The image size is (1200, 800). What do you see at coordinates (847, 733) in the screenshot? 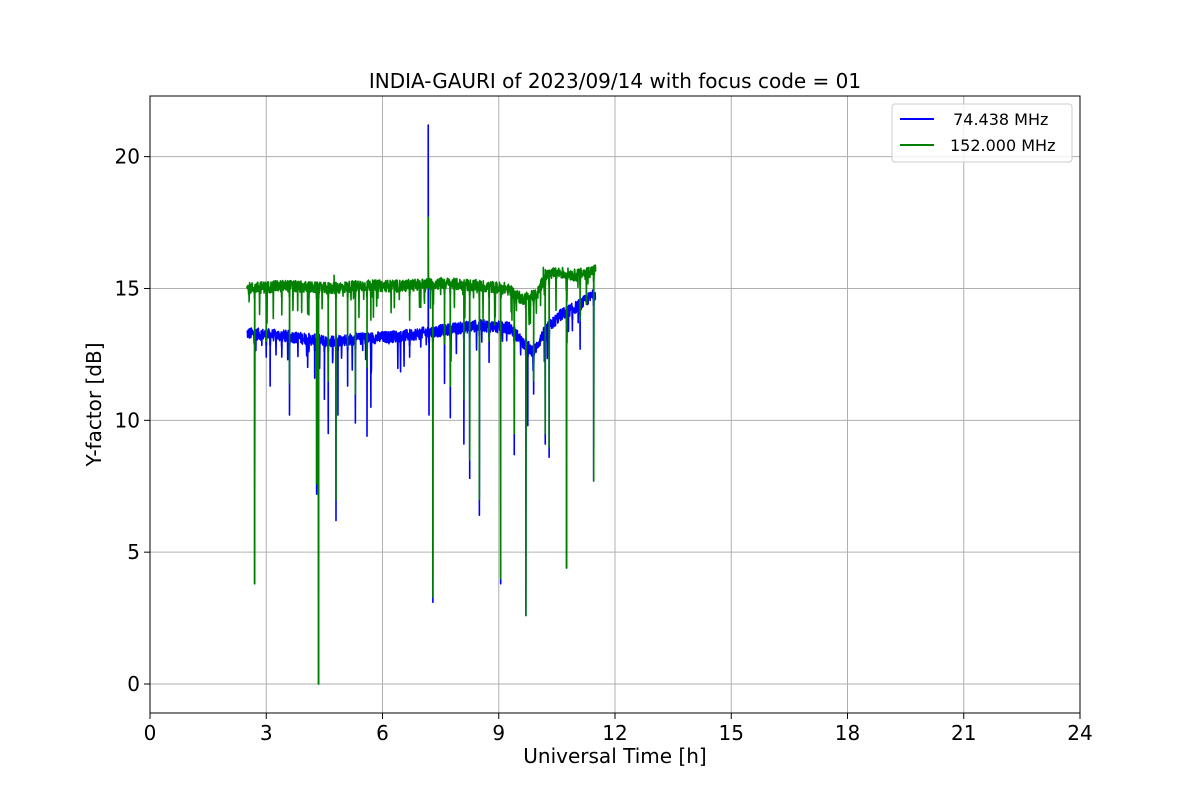
I see `x-tick-label: 18` at bounding box center [847, 733].